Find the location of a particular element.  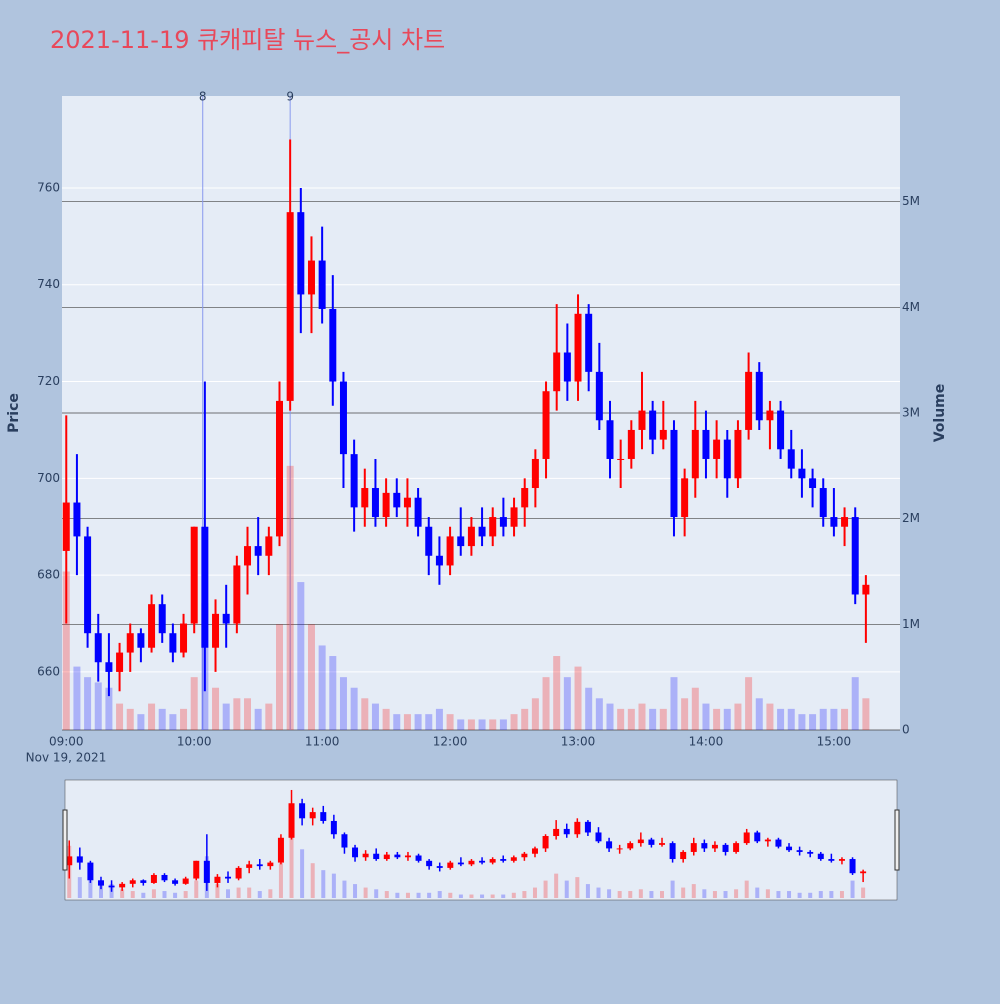

y-tick-label: 700 is located at coordinates (48, 478).